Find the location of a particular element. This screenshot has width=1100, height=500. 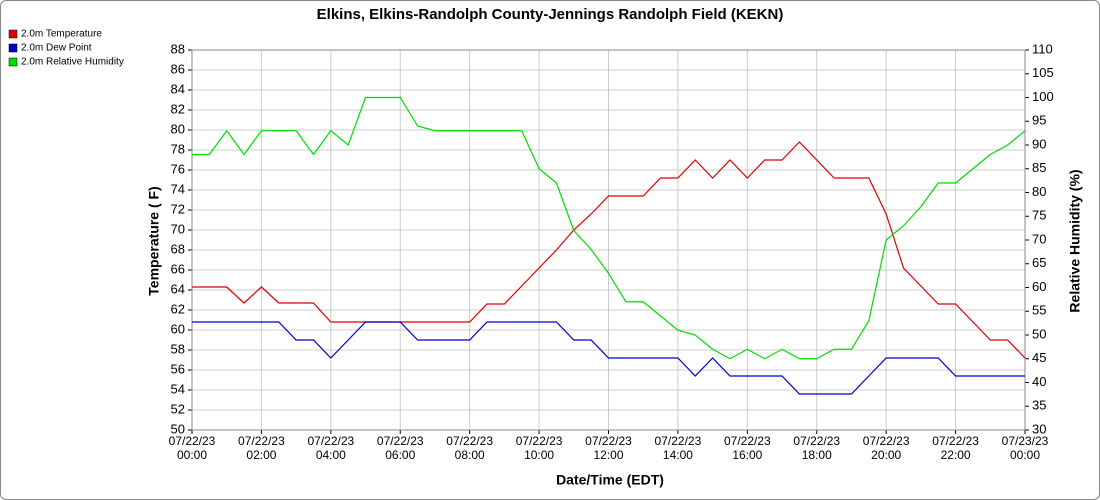

y2-tick-label: 30 is located at coordinates (1039, 428).